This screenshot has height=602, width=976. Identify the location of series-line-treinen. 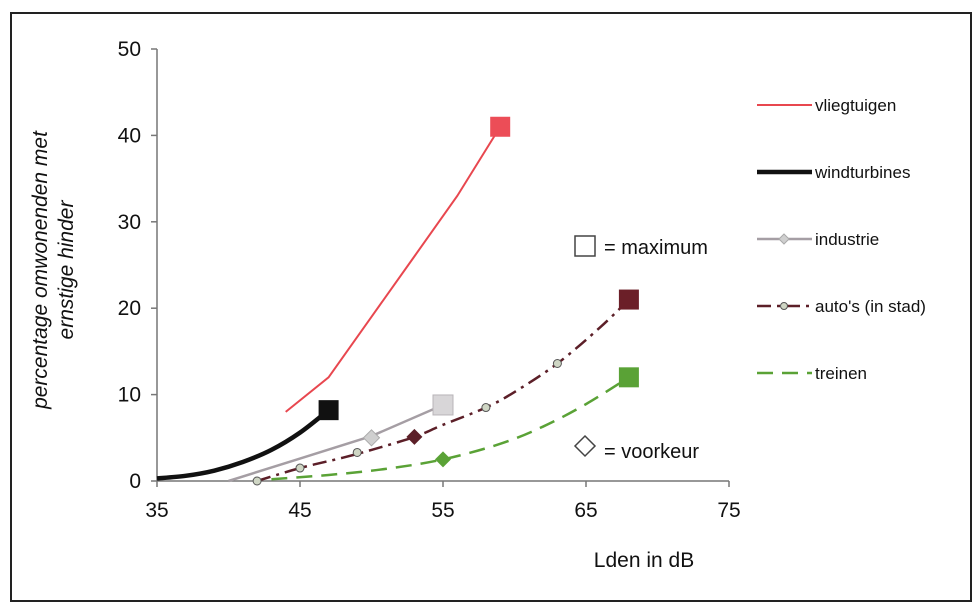
(450, 428).